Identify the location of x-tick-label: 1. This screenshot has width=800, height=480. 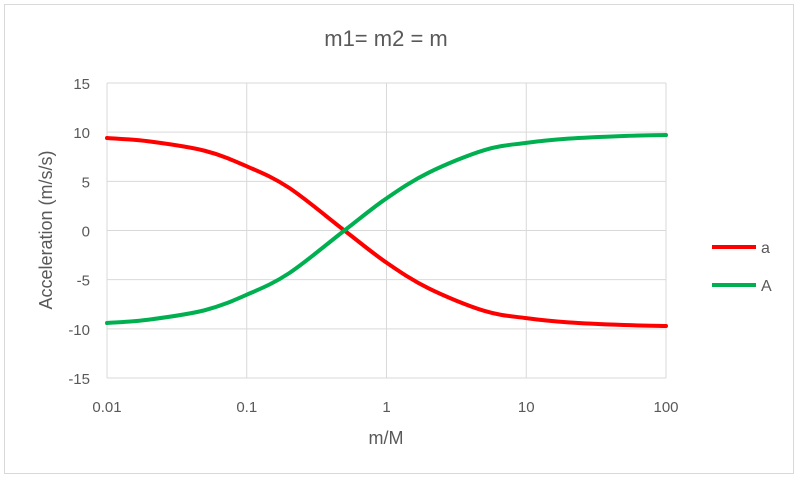
(386, 407).